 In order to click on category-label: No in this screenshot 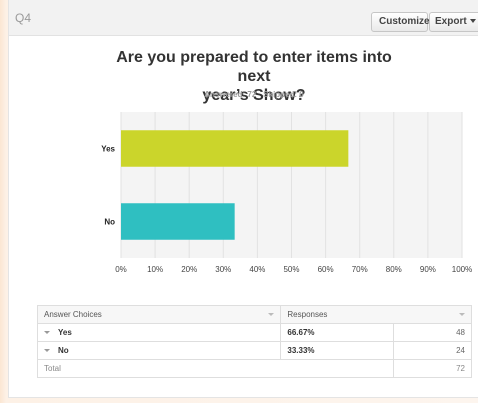, I will do `click(109, 222)`.